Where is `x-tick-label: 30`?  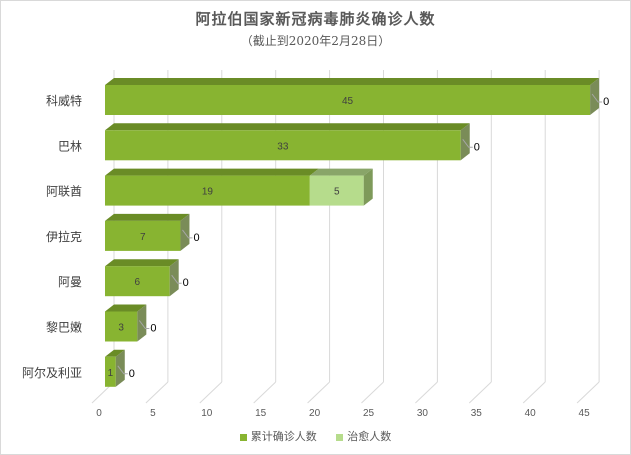 x-tick-label: 30 is located at coordinates (423, 413).